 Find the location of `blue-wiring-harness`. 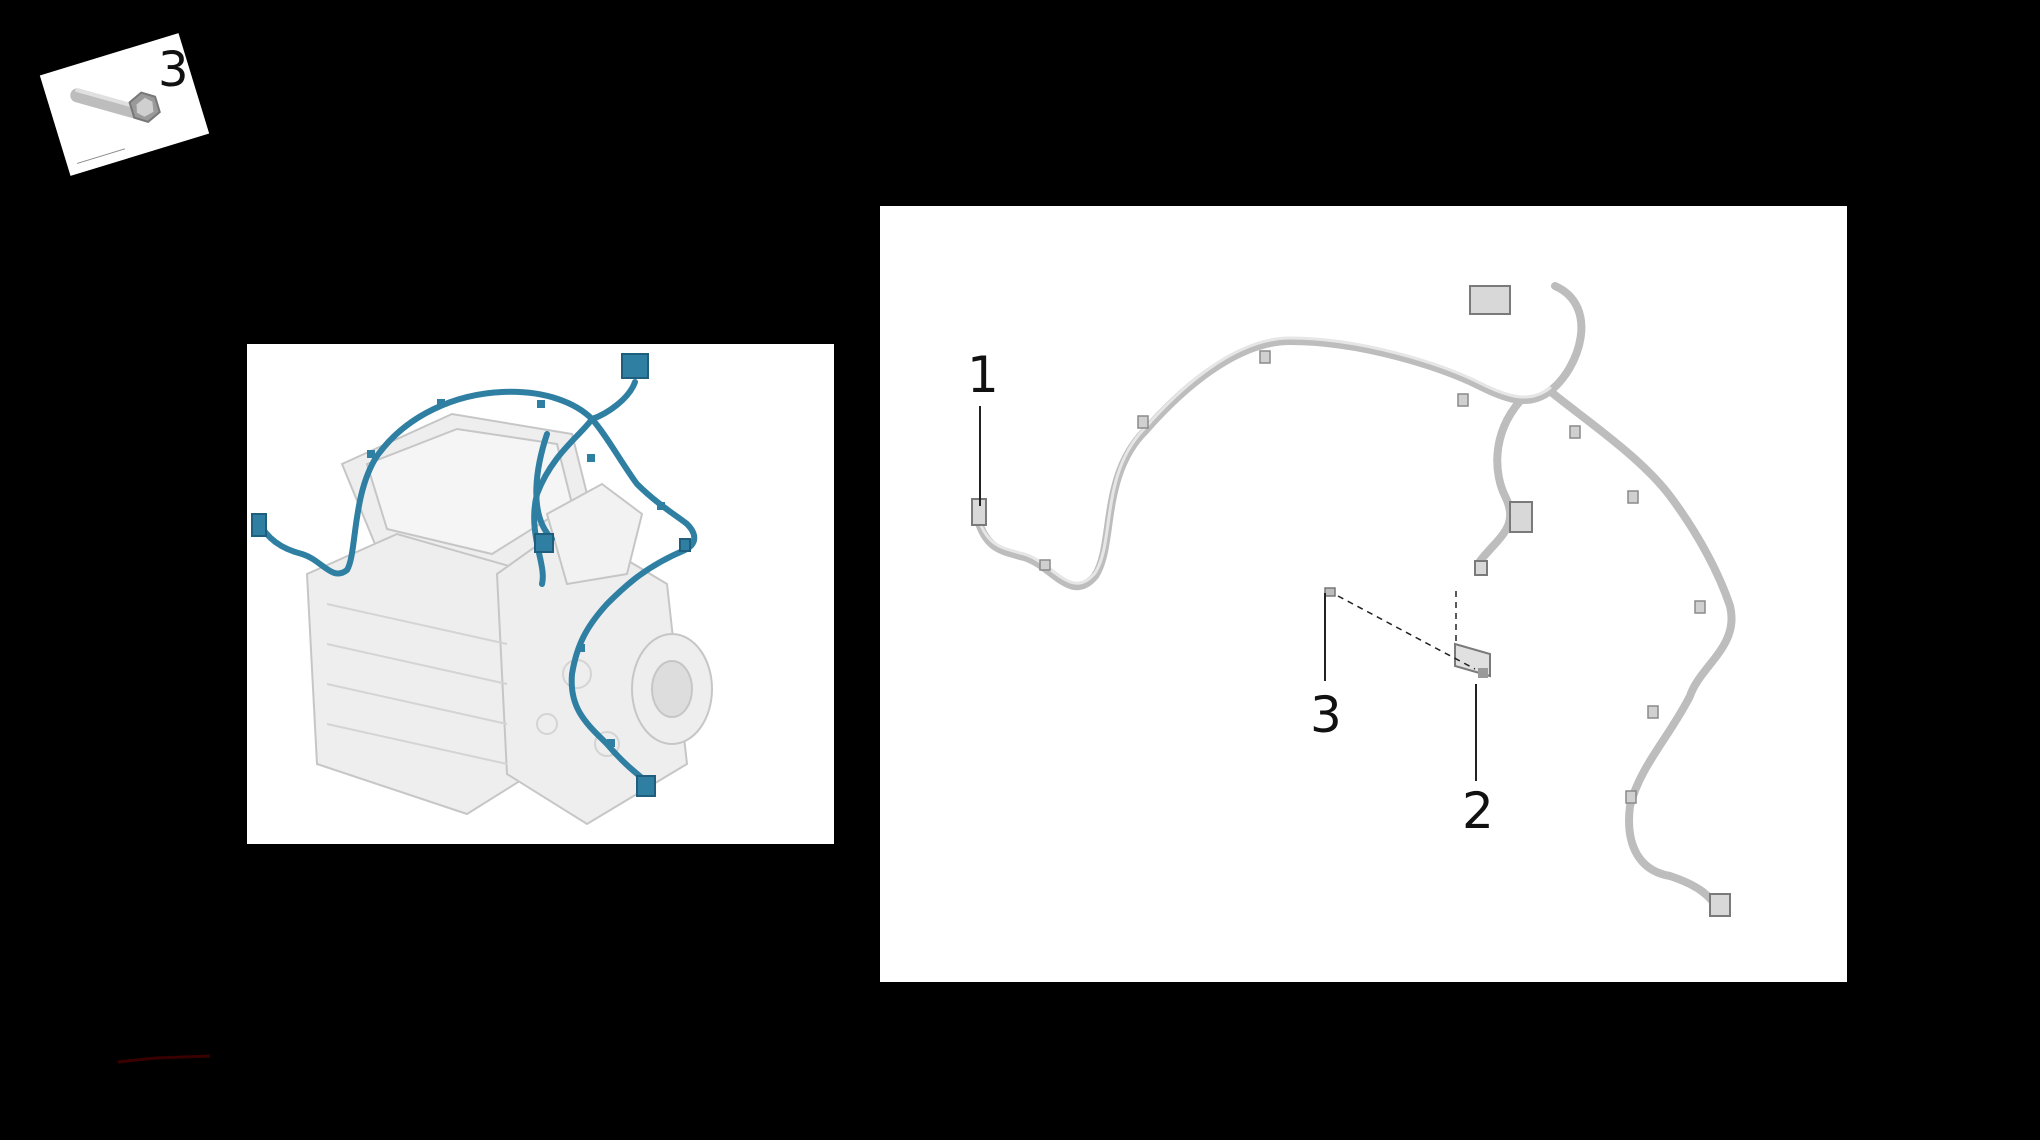

blue-wiring-harness is located at coordinates (477, 582).